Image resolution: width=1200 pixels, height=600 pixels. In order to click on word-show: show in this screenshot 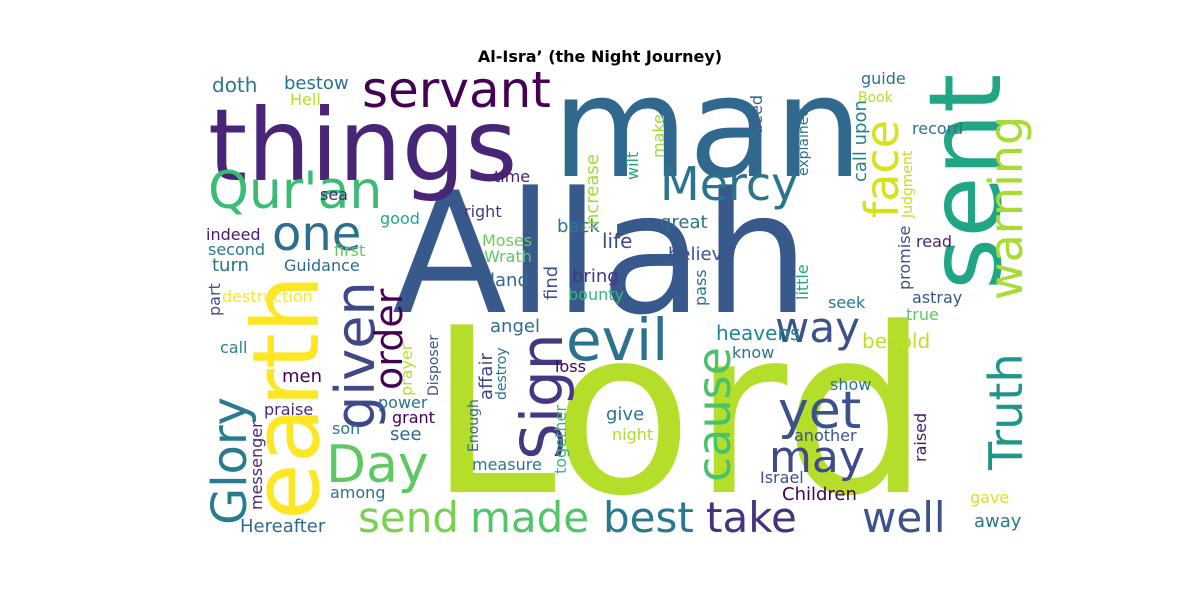, I will do `click(850, 384)`.